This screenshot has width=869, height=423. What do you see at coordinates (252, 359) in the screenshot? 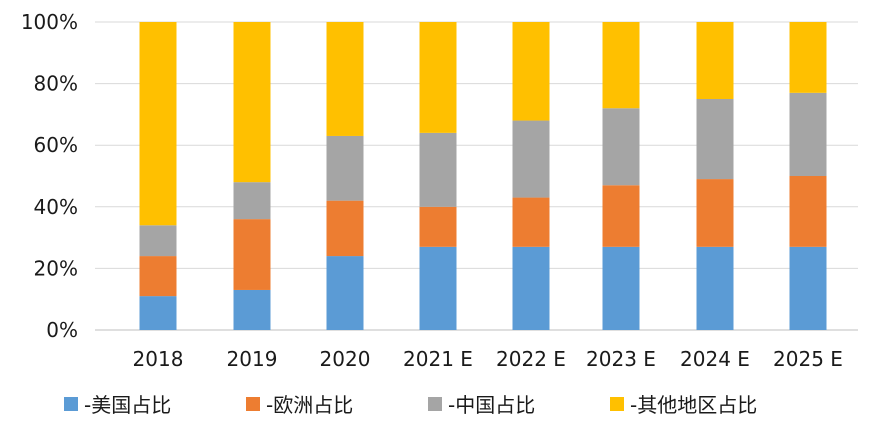
I see `x-tick-label: 2019` at bounding box center [252, 359].